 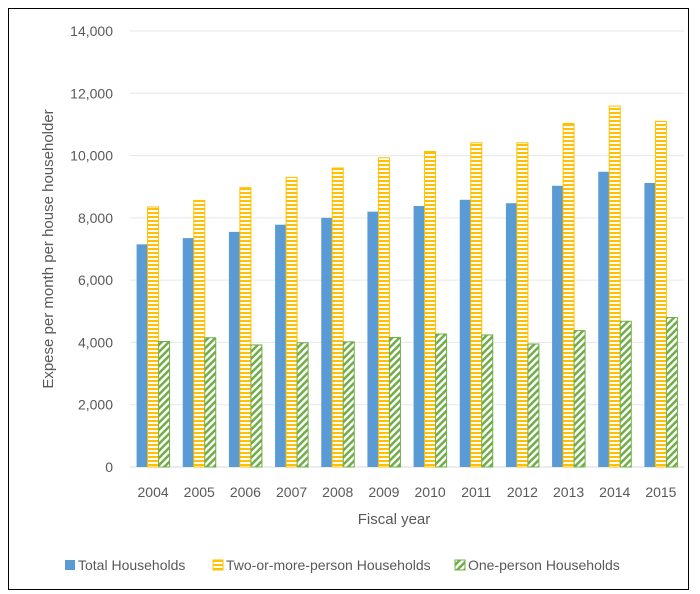 I want to click on x-tick-label: 2015, so click(x=660, y=492).